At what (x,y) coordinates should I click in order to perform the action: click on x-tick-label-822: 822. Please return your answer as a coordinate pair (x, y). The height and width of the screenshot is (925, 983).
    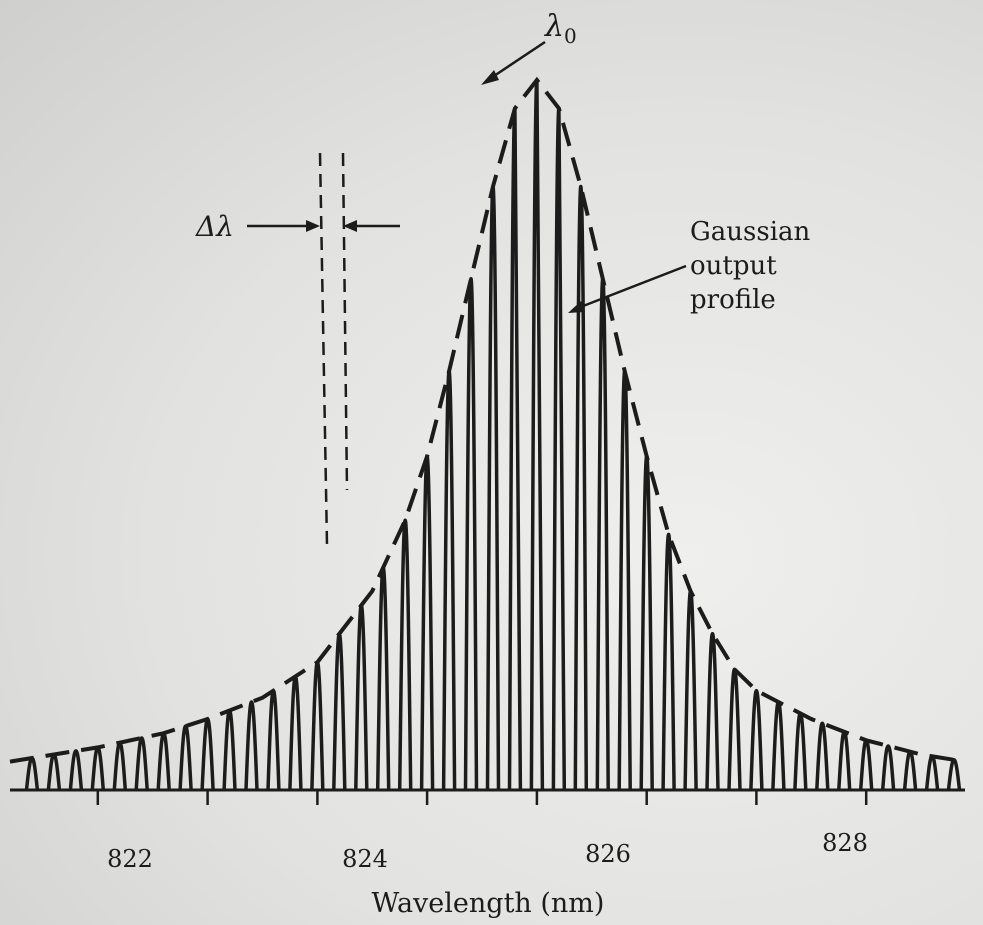
    Looking at the image, I should click on (130, 859).